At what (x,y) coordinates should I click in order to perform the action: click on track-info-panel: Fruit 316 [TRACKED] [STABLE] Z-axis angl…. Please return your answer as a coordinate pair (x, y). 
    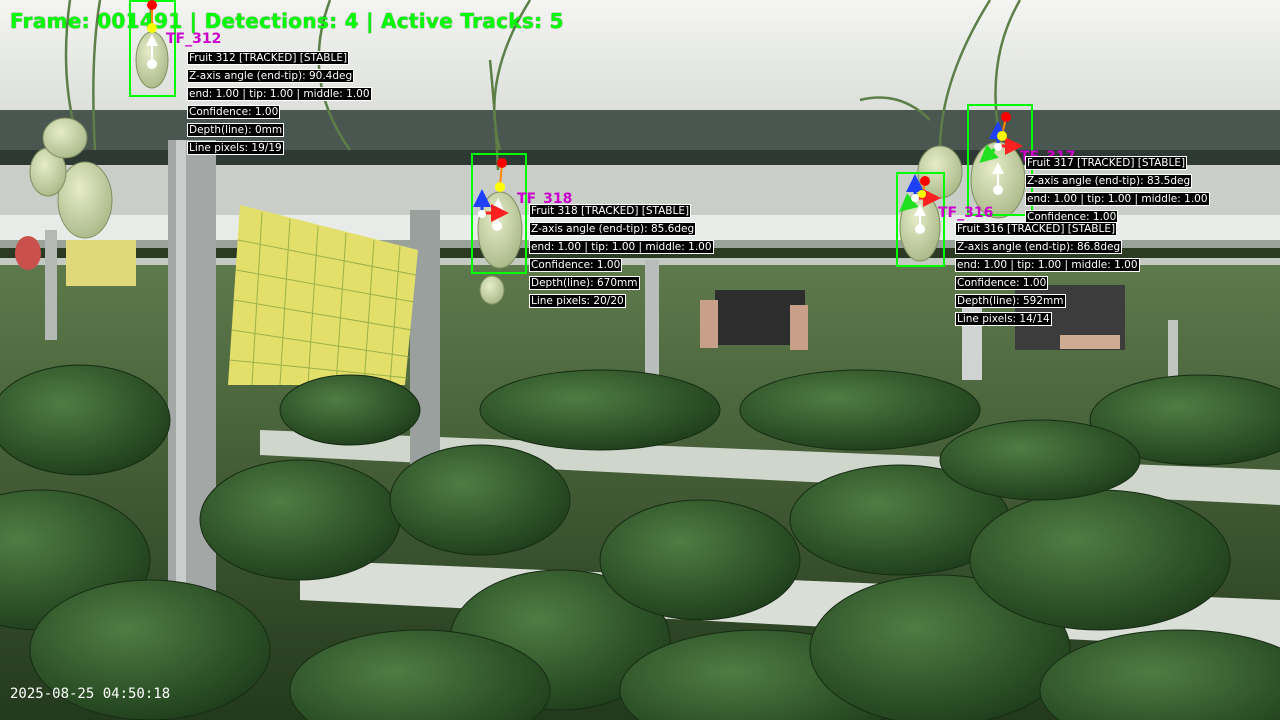
    Looking at the image, I should click on (1047, 276).